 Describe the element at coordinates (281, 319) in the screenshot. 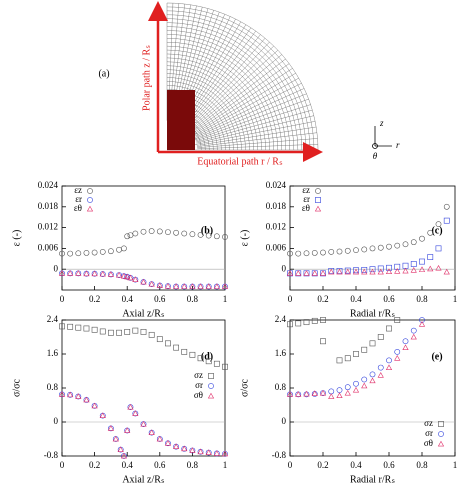

I see `y-tick-label: 2.4` at that location.